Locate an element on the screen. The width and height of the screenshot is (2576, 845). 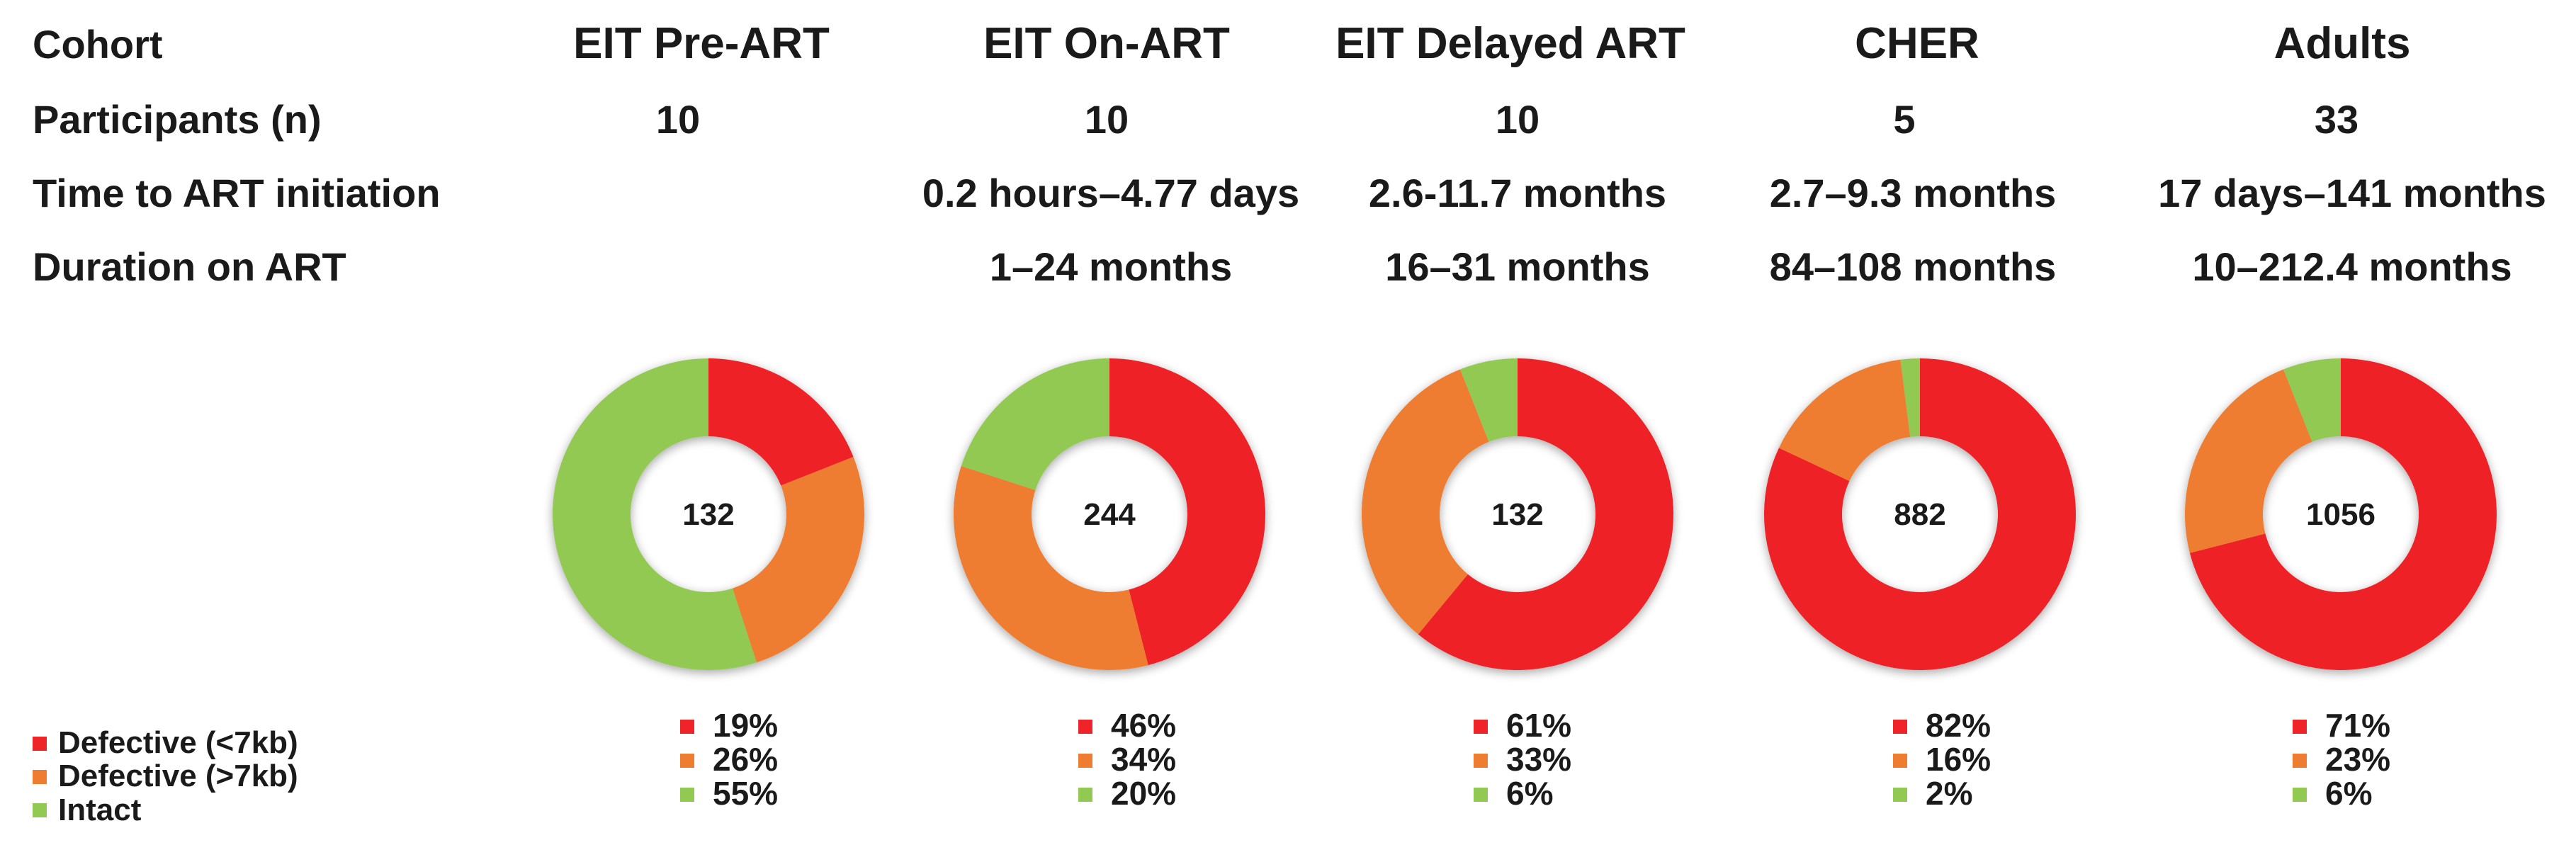
percent-label: 33% is located at coordinates (1538, 759).